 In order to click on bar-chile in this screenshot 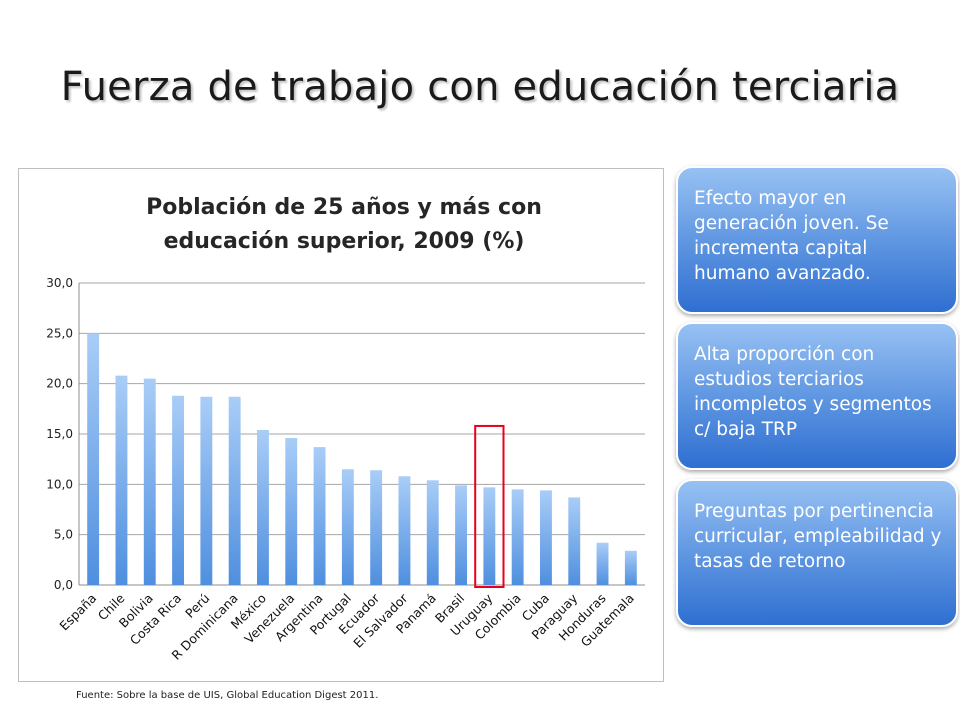, I will do `click(121, 480)`.